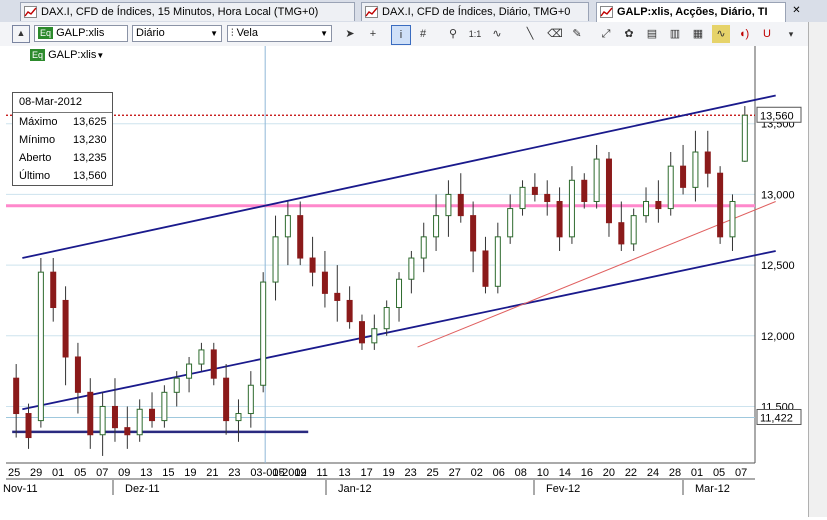 The height and width of the screenshot is (520, 827). What do you see at coordinates (475, 34) in the screenshot?
I see `one-to-one-icon: 1:1` at bounding box center [475, 34].